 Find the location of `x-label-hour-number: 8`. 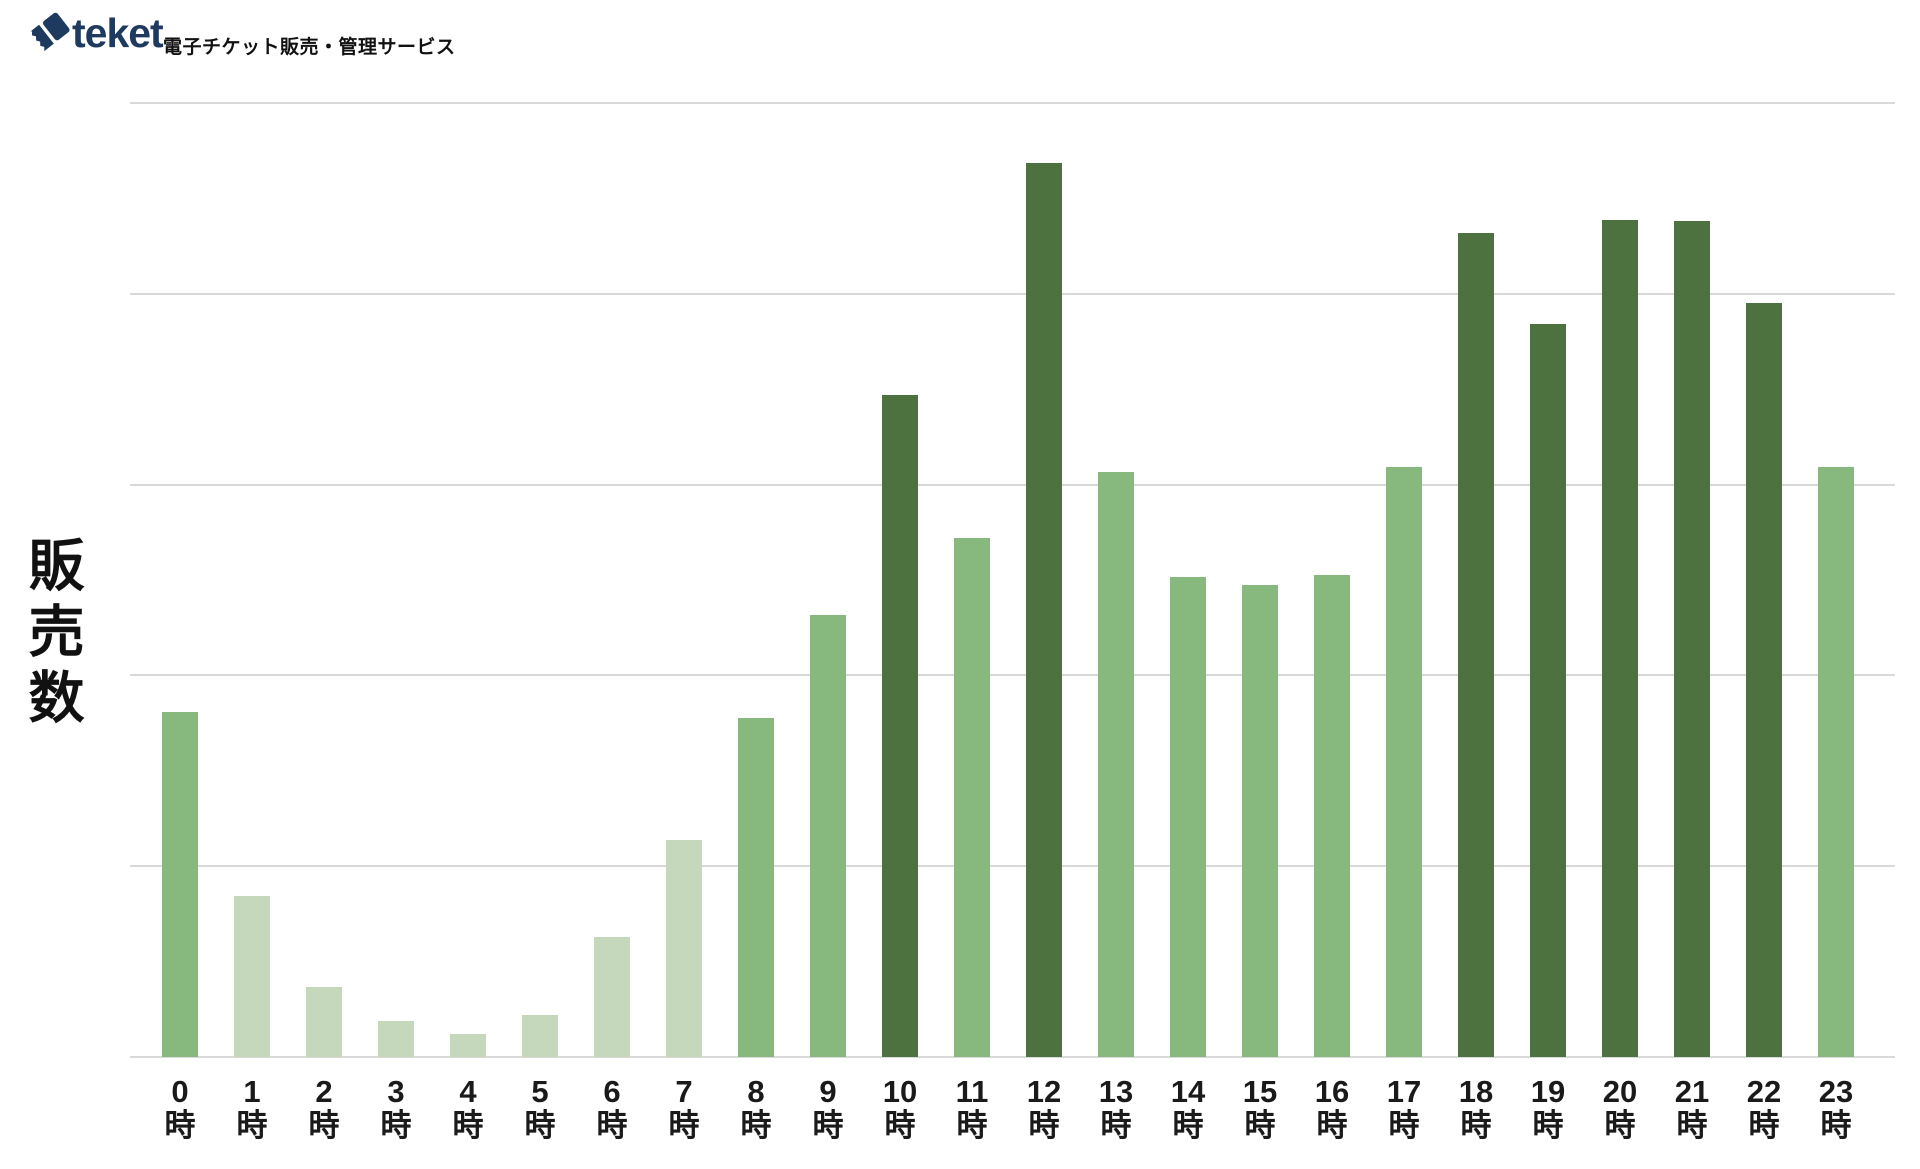

x-label-hour-number: 8 is located at coordinates (756, 1091).